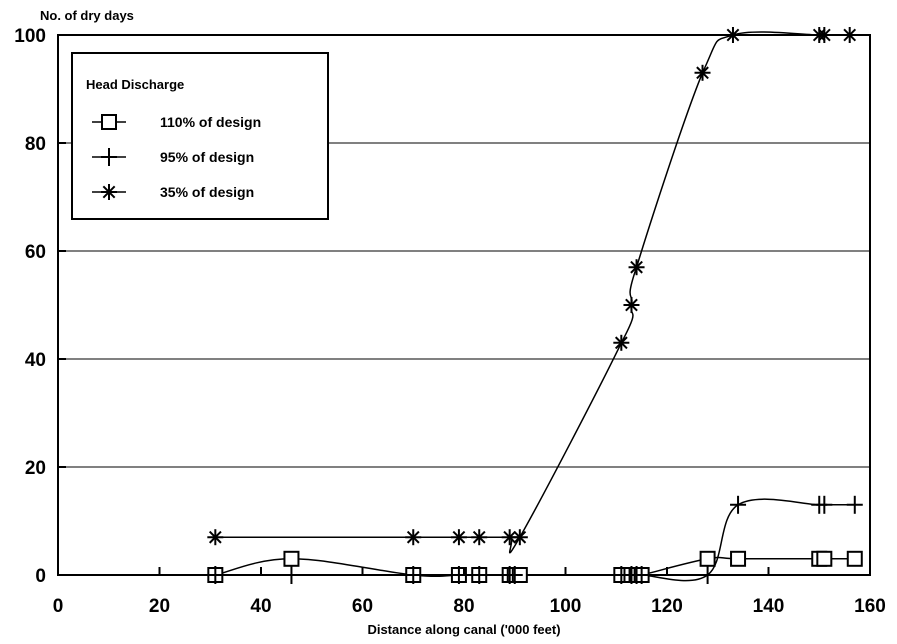 This screenshot has width=897, height=644. I want to click on y-tick-label: 20, so click(35, 468).